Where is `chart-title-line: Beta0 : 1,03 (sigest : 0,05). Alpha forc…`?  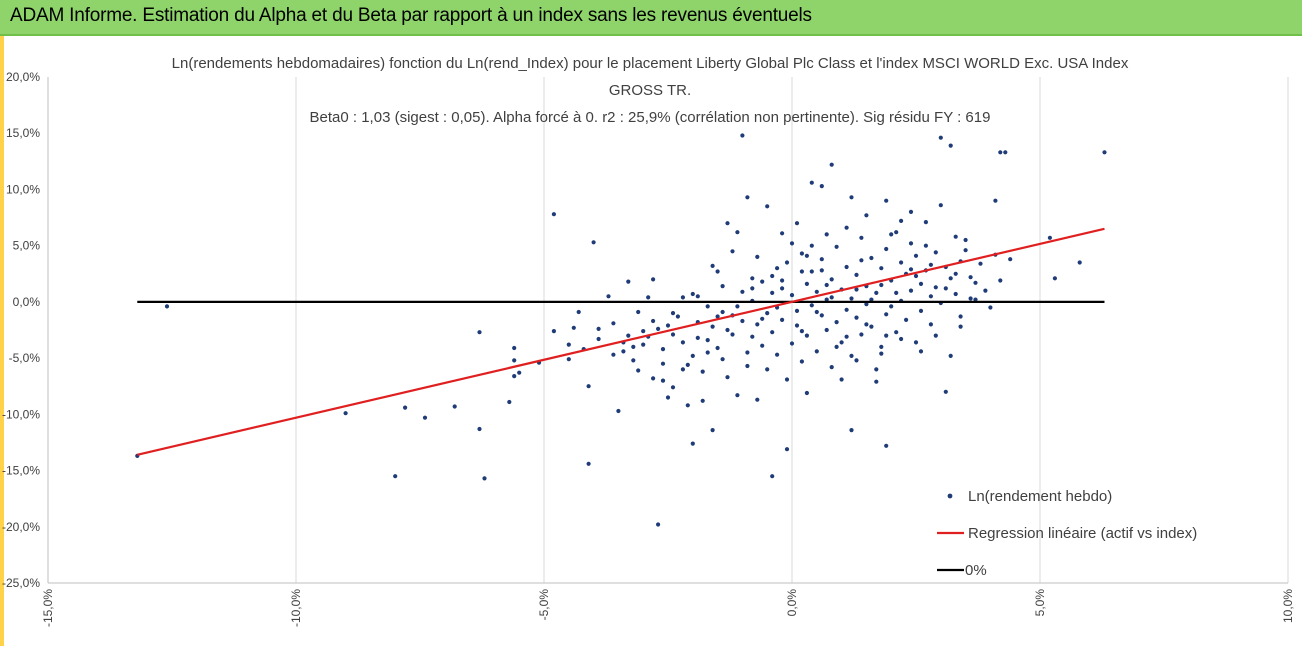 chart-title-line: Beta0 : 1,03 (sigest : 0,05). Alpha forc… is located at coordinates (650, 117).